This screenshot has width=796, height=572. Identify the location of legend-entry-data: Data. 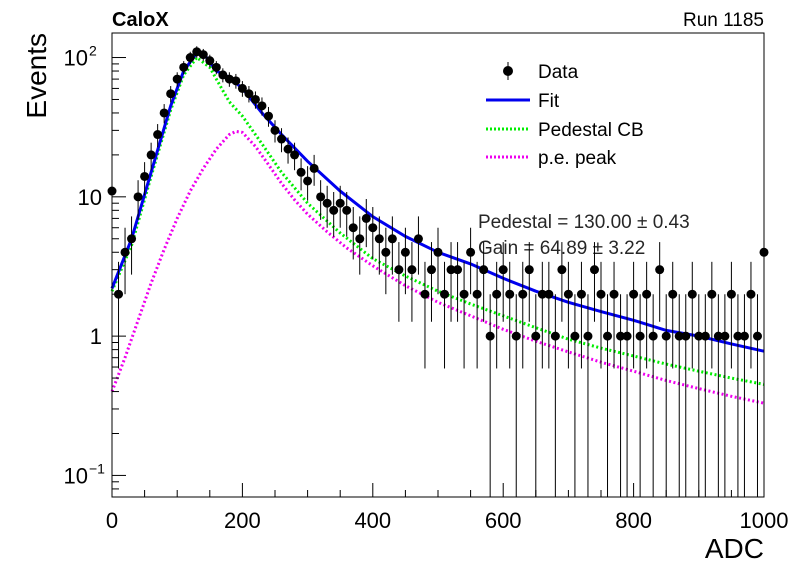
(541, 72).